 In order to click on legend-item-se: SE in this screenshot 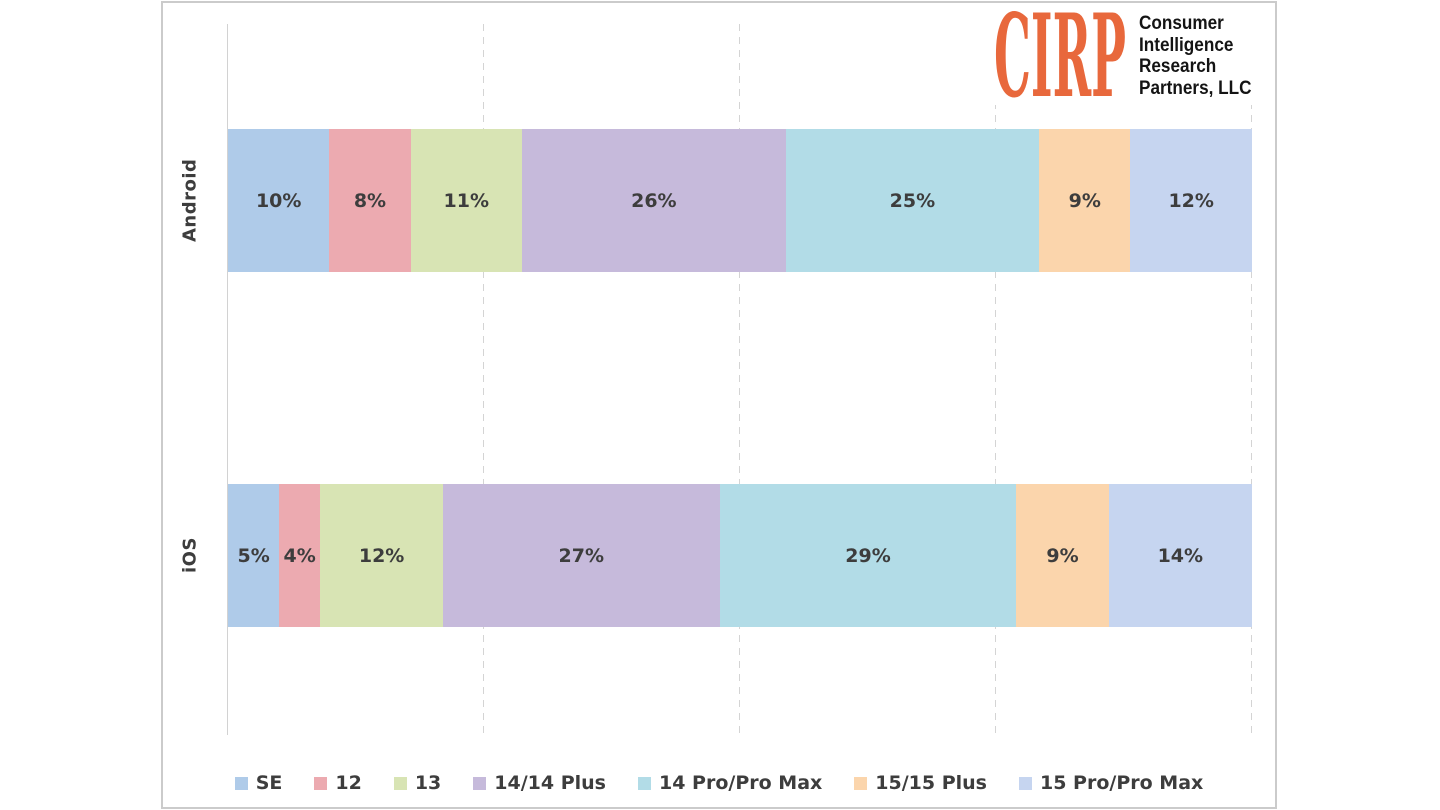, I will do `click(258, 783)`.